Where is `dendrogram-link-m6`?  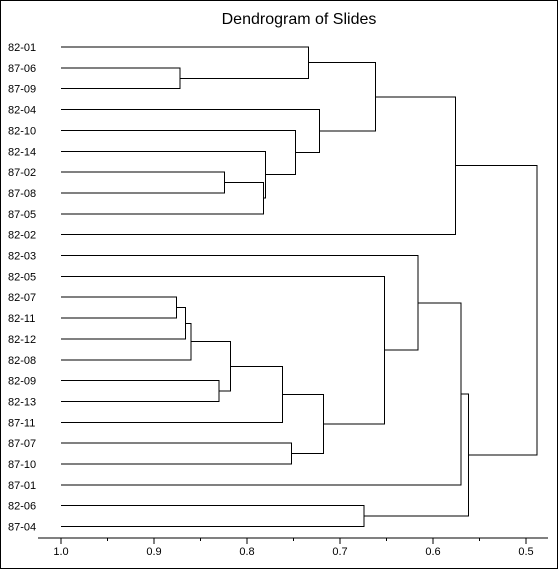 dendrogram-link-m6 is located at coordinates (178, 152).